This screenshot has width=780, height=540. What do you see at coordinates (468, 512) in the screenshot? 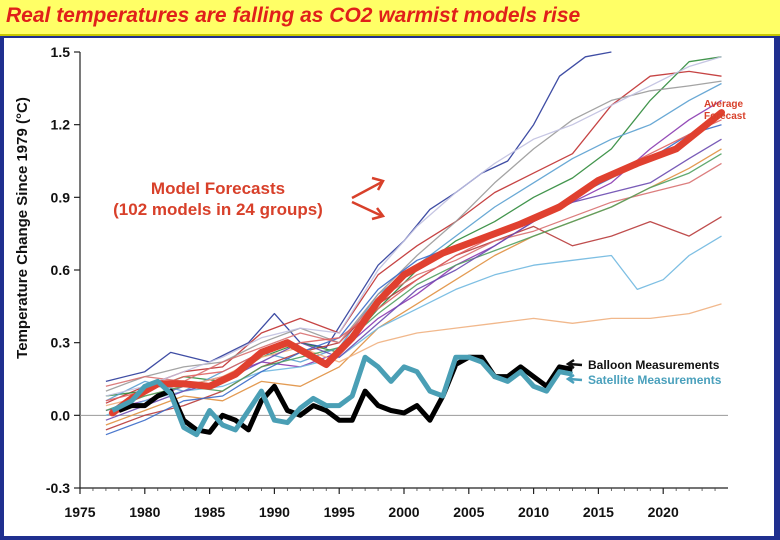
I see `x-tick-label: 2005` at bounding box center [468, 512].